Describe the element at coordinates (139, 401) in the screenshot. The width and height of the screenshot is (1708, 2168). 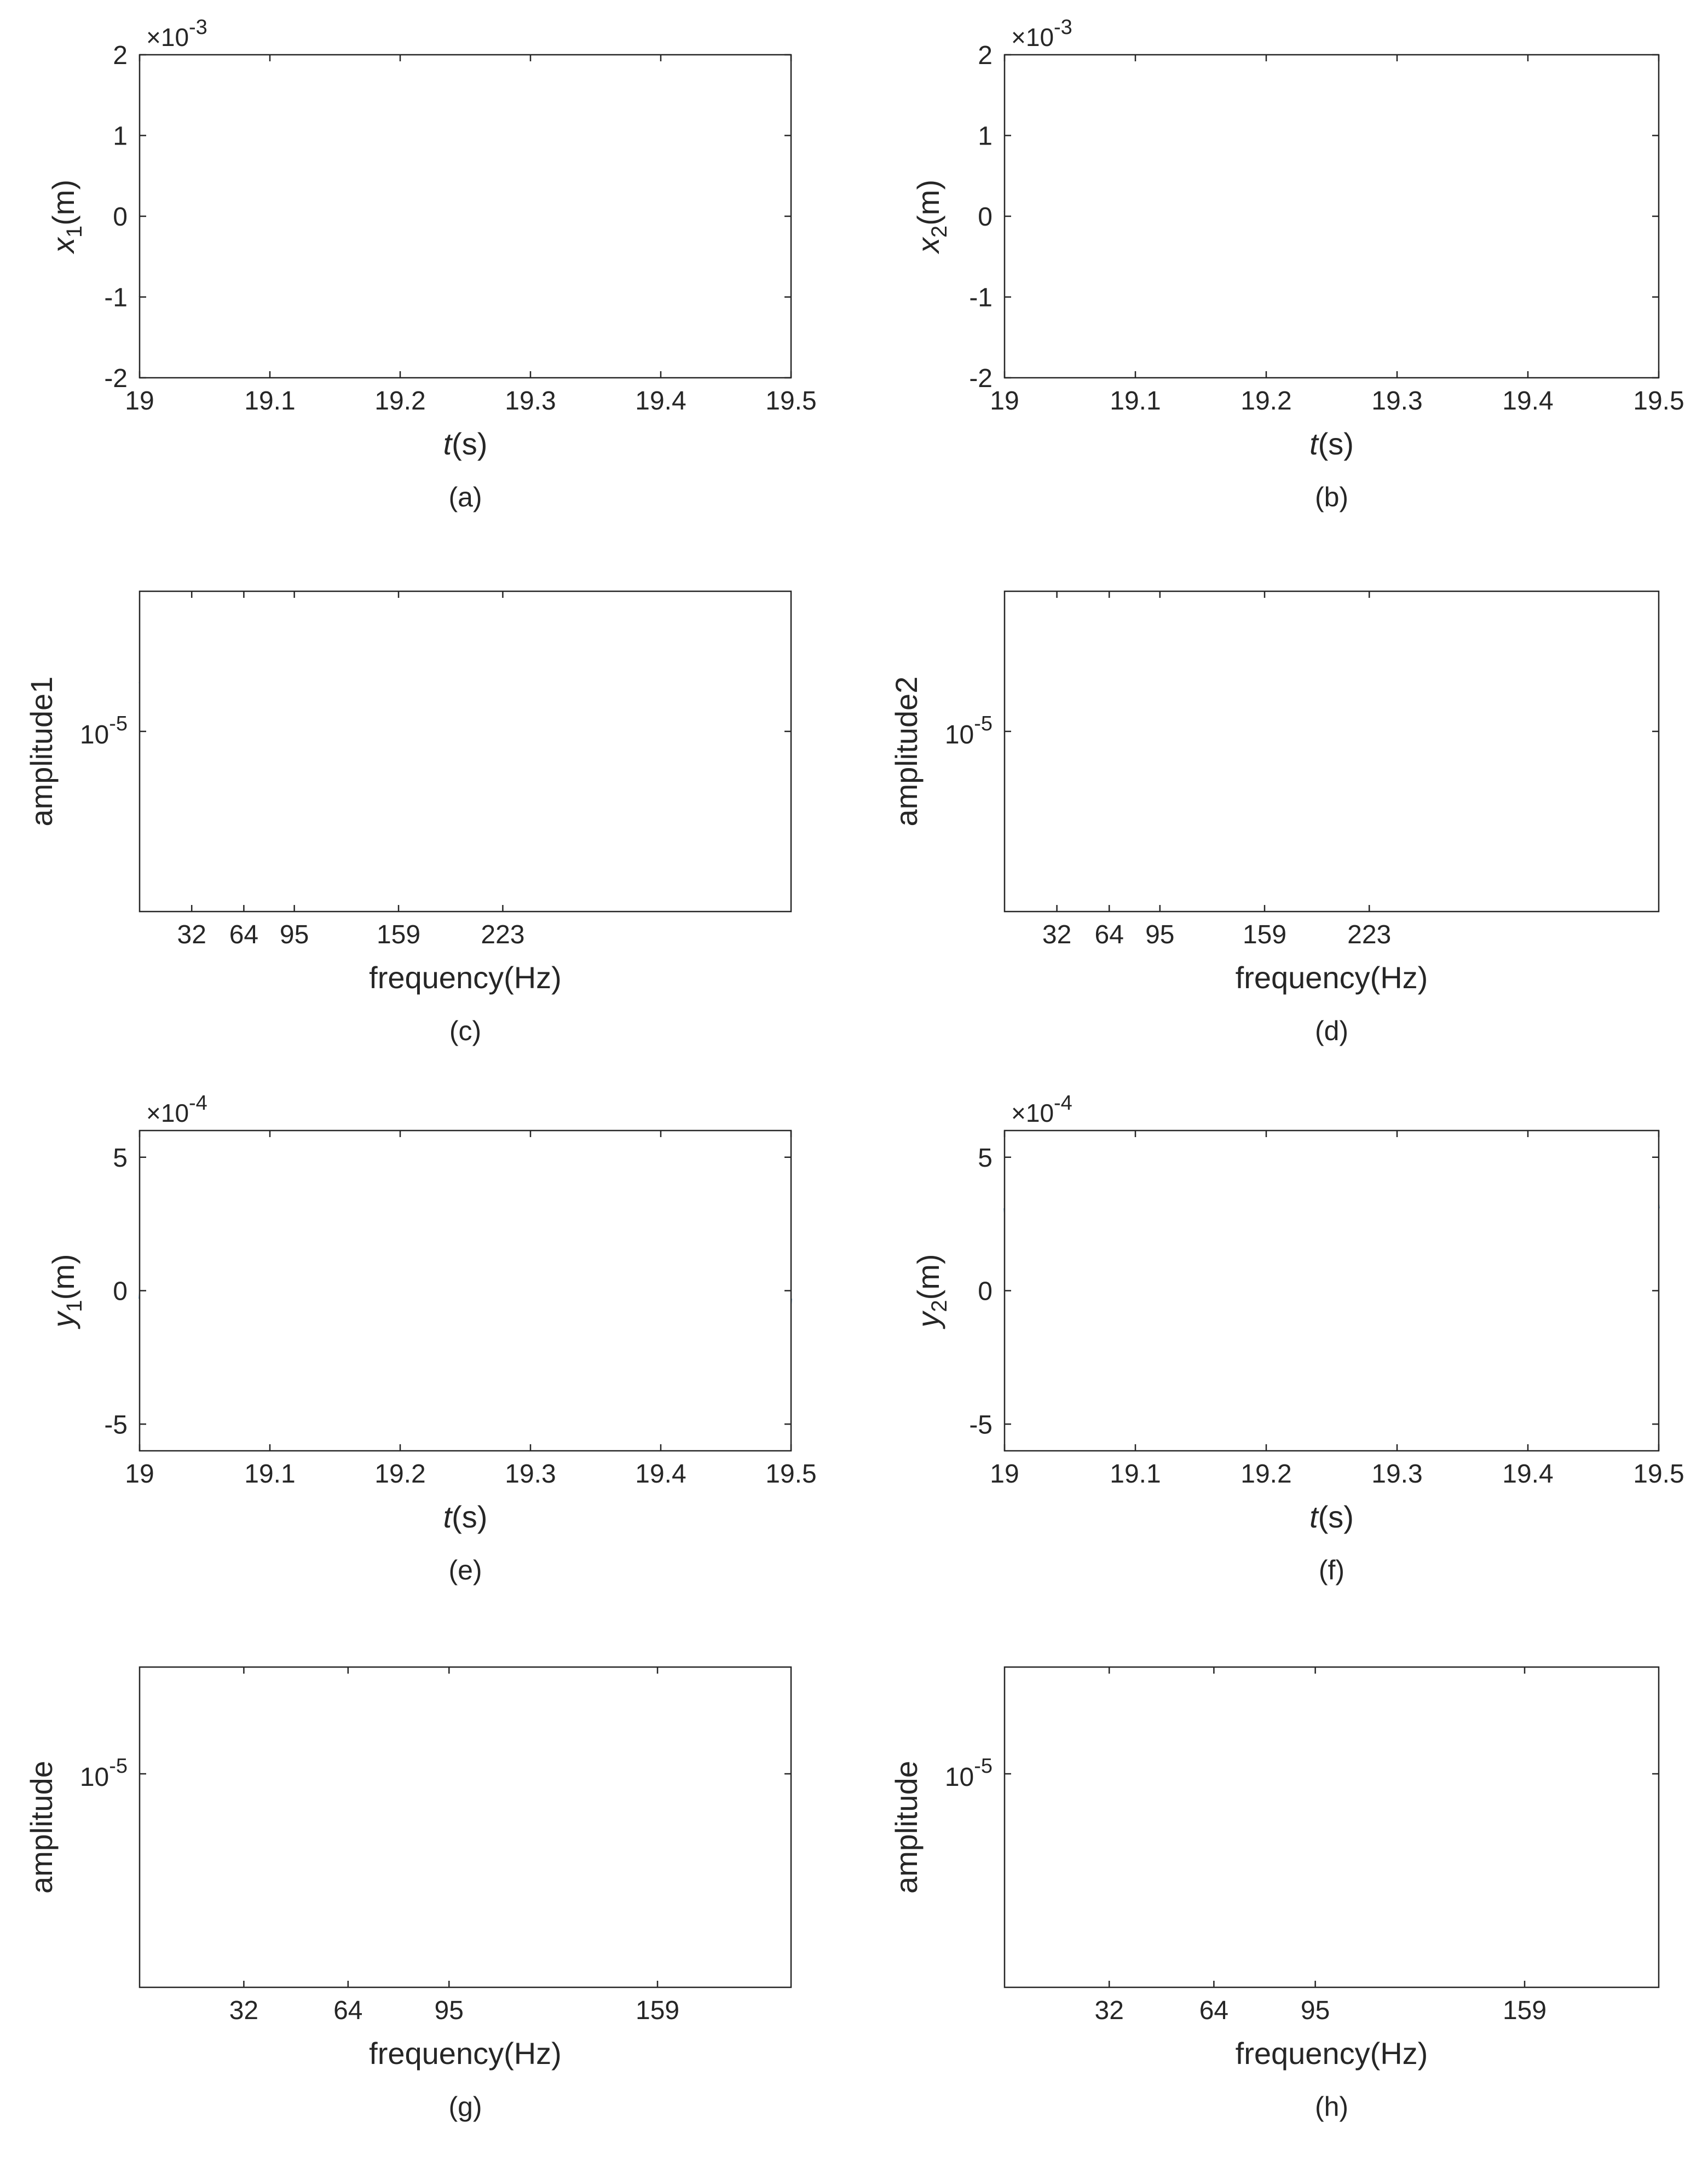
I see `x-tick-label-a-0: 19` at that location.